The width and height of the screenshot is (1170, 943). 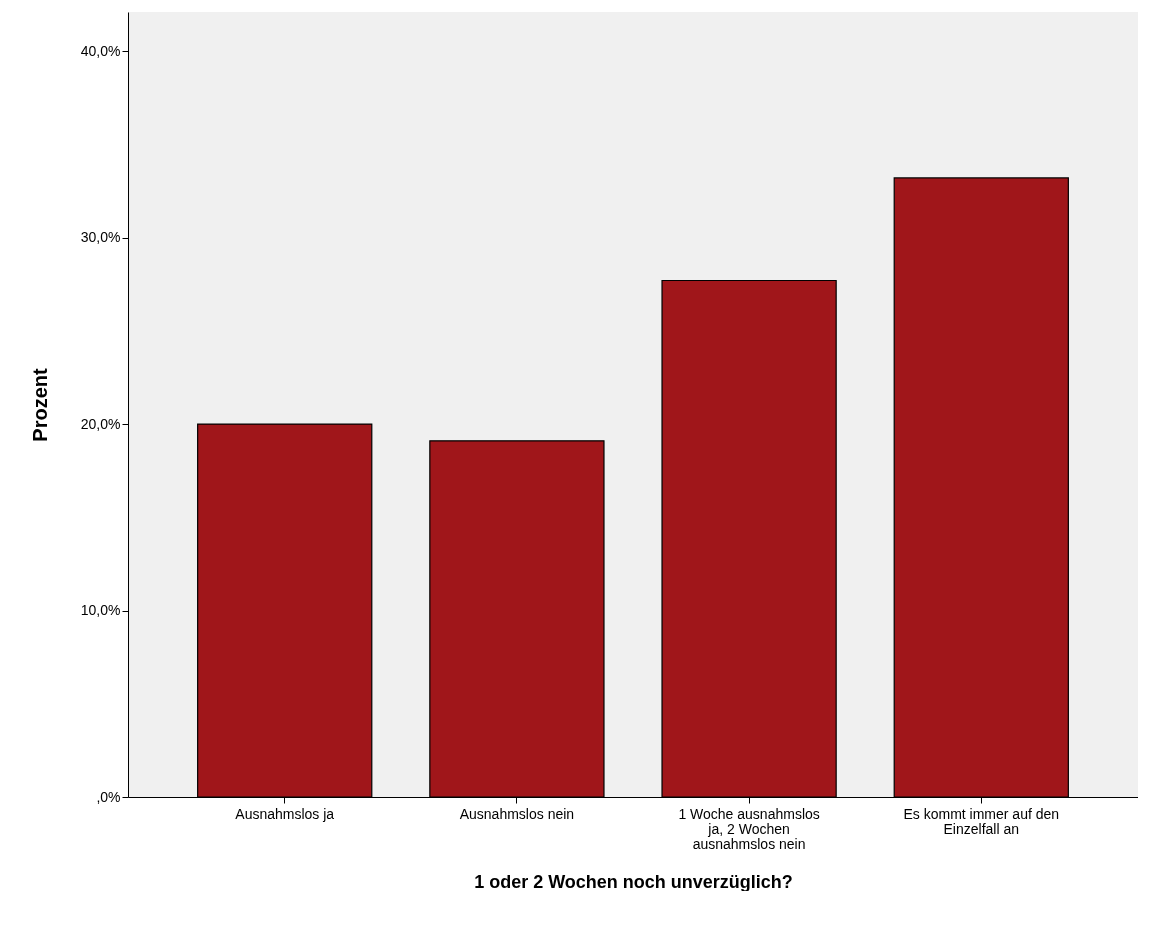 I want to click on y-tick-label: 20,0%, so click(x=100, y=423).